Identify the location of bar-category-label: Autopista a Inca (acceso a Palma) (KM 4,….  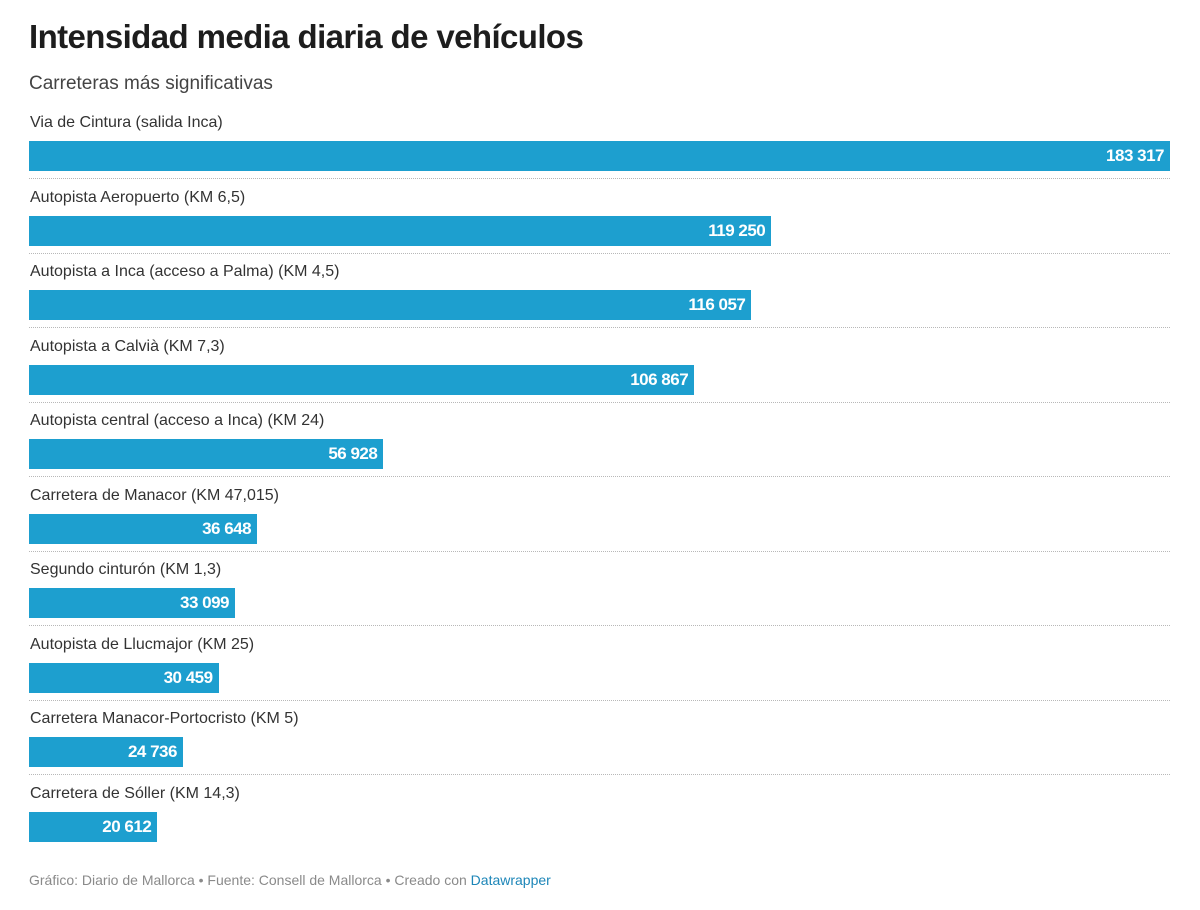
(185, 271).